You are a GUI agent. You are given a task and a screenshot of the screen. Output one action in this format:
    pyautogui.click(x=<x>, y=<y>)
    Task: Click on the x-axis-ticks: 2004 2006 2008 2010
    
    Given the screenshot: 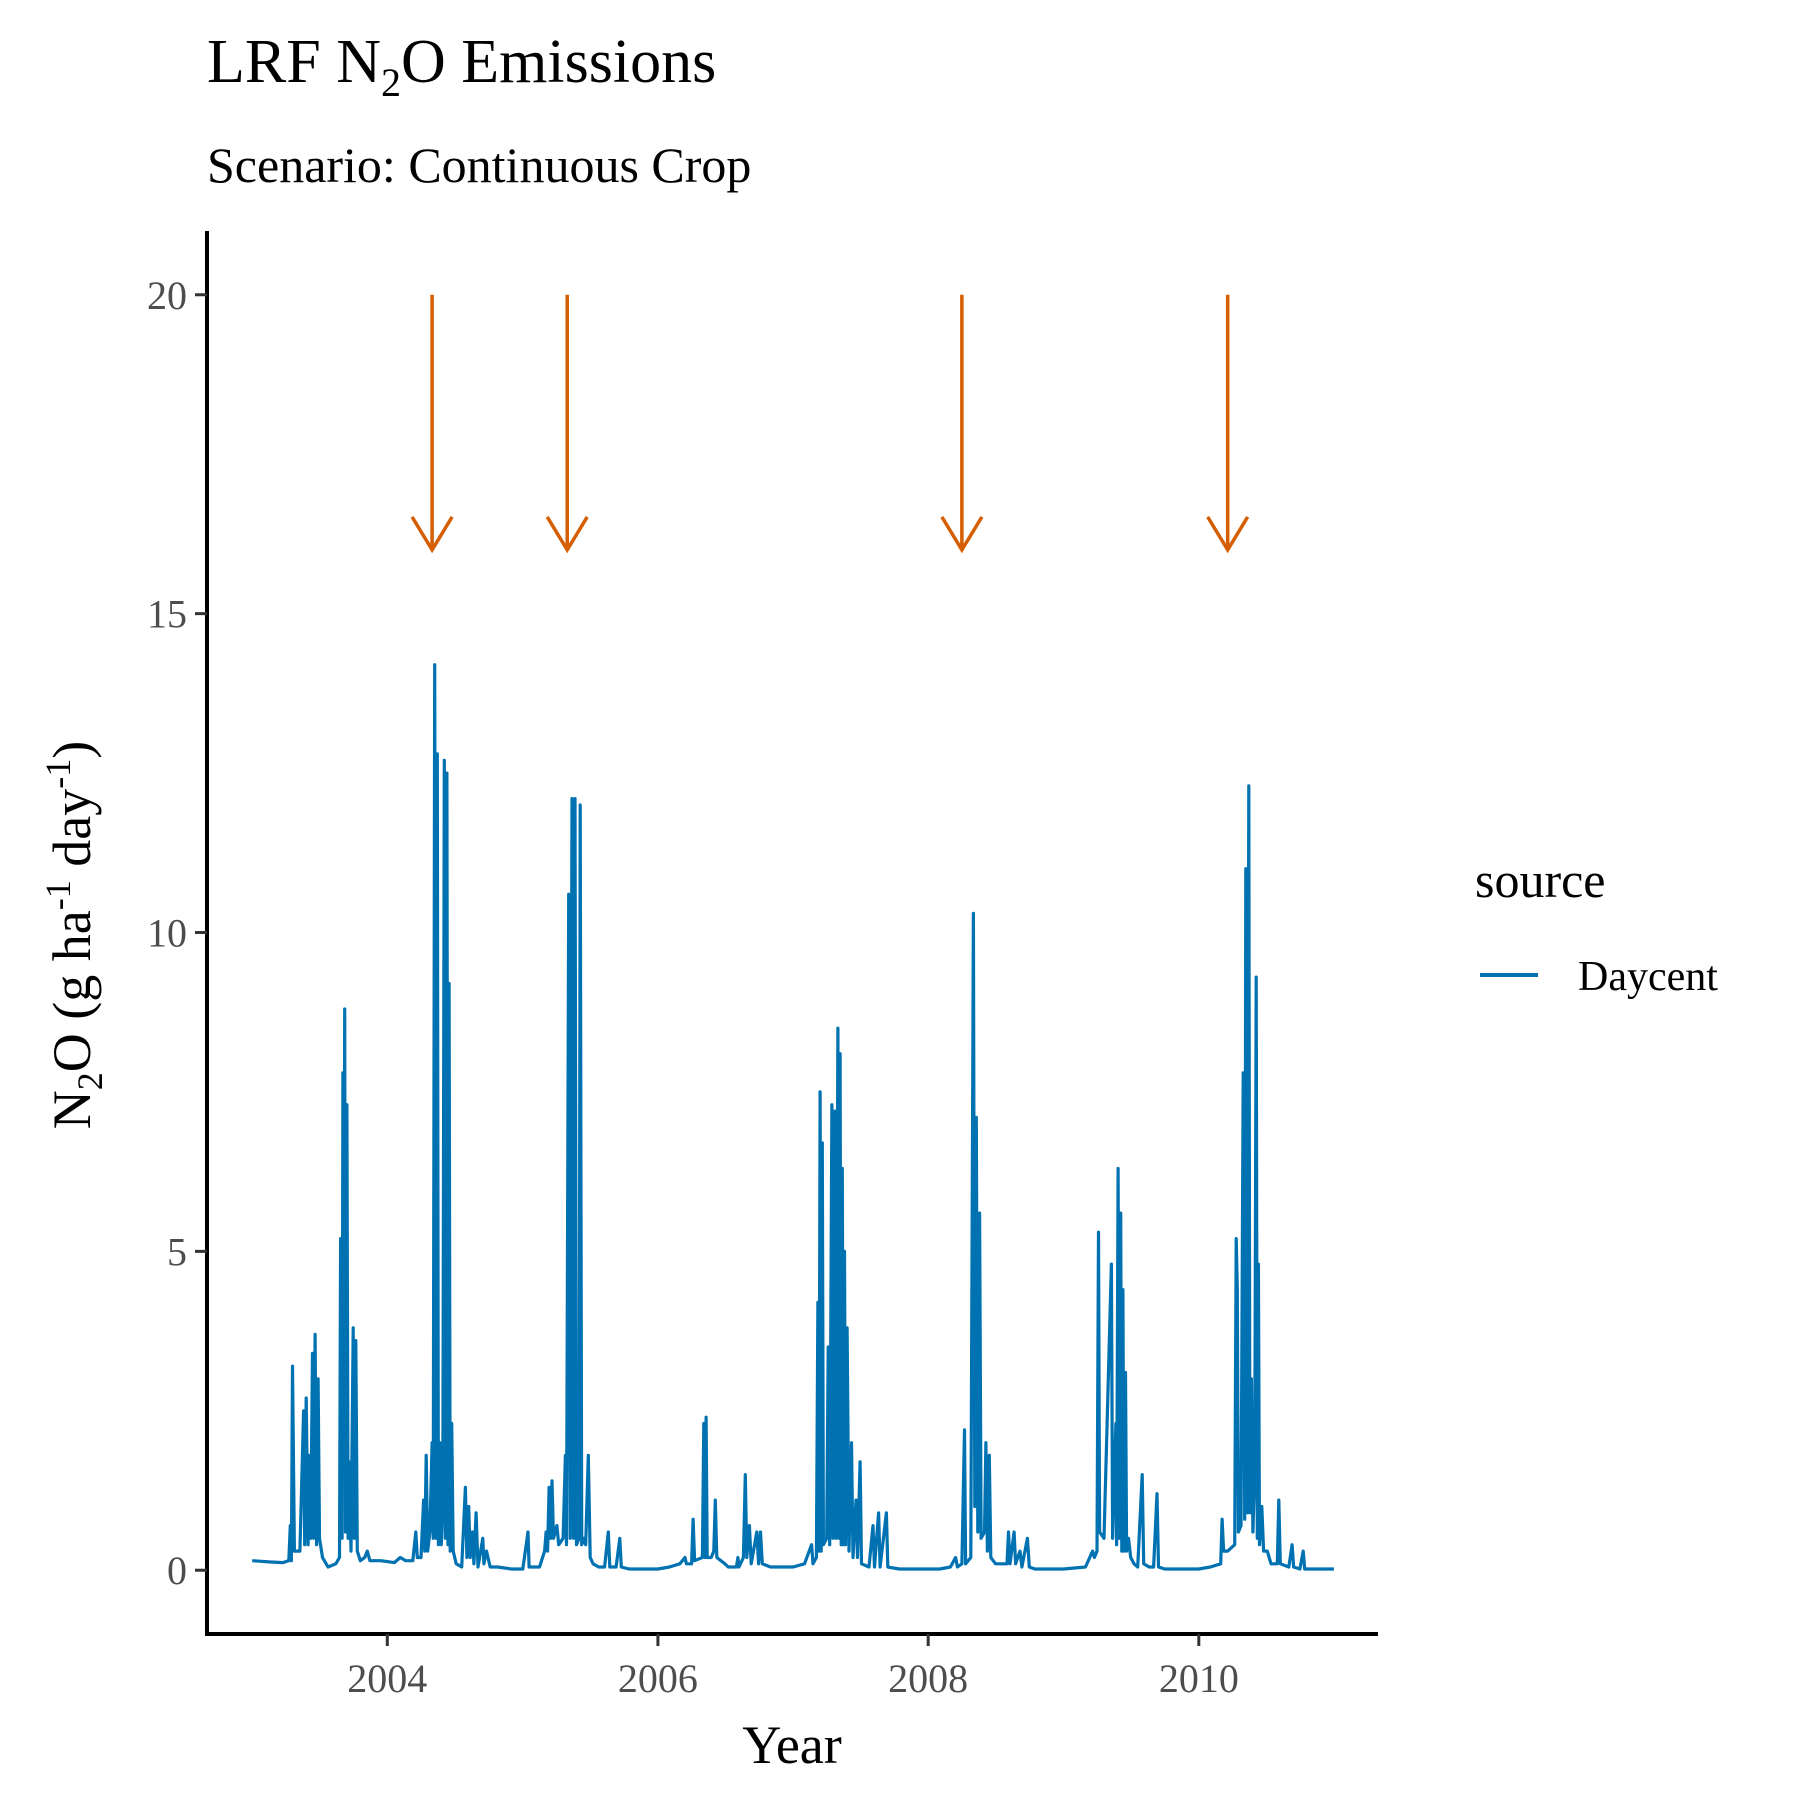 What is the action you would take?
    pyautogui.click(x=793, y=1667)
    